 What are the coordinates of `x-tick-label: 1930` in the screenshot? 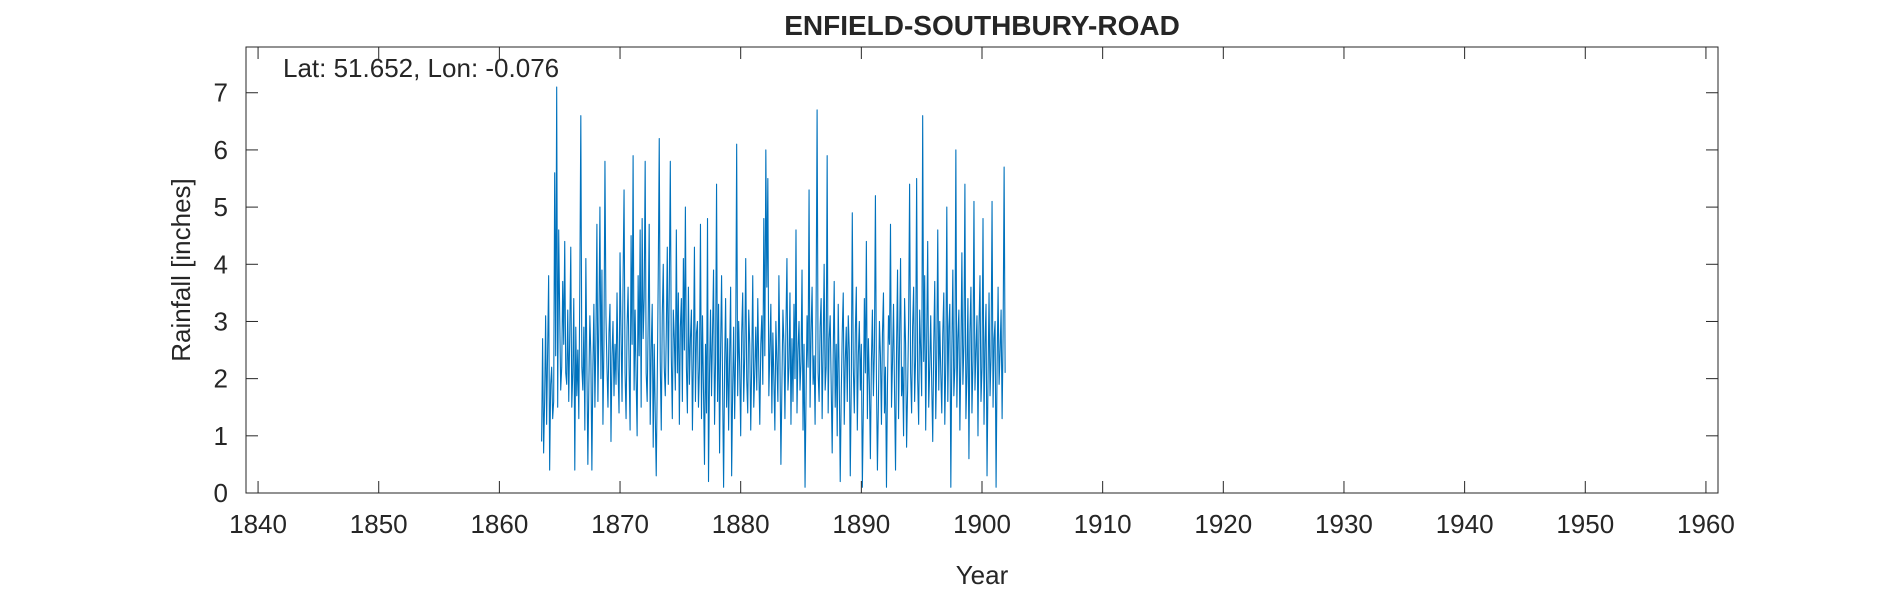 It's located at (1344, 524).